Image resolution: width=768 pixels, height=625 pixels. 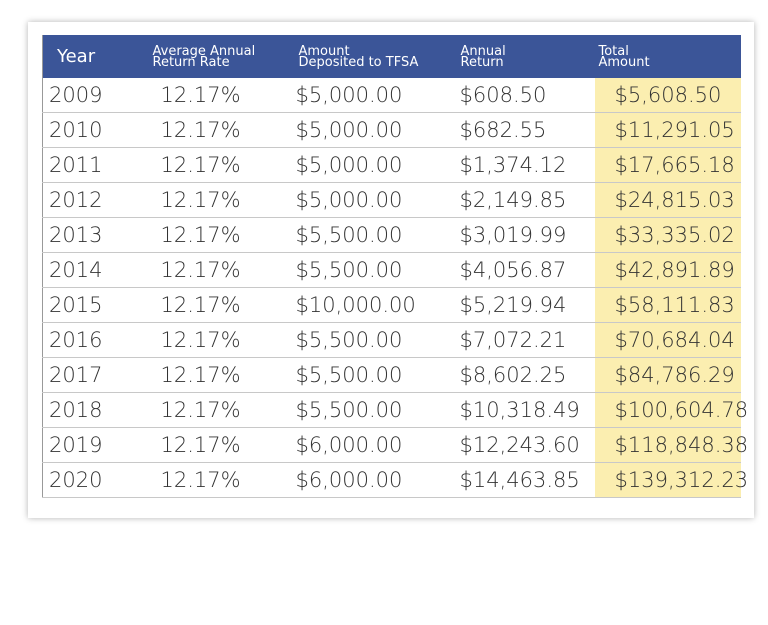 I want to click on table-cell: $70,684.04, so click(x=667, y=340).